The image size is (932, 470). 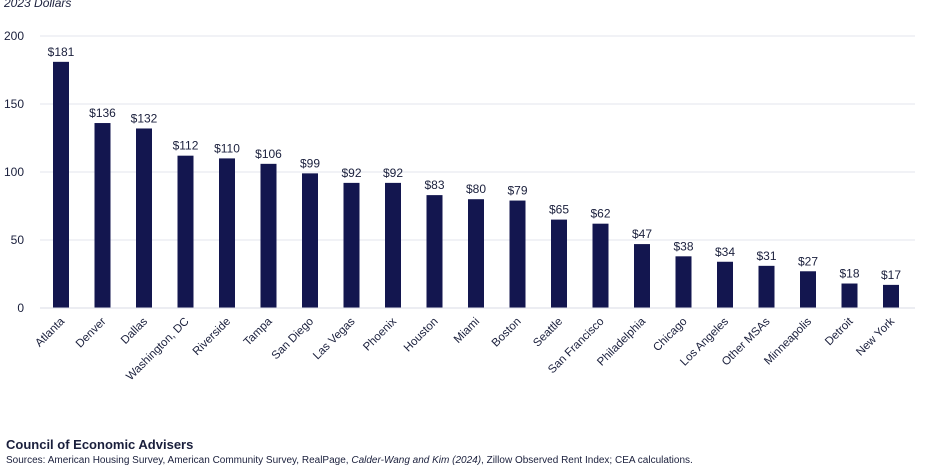 I want to click on y-tick-label: 0, so click(x=20, y=308).